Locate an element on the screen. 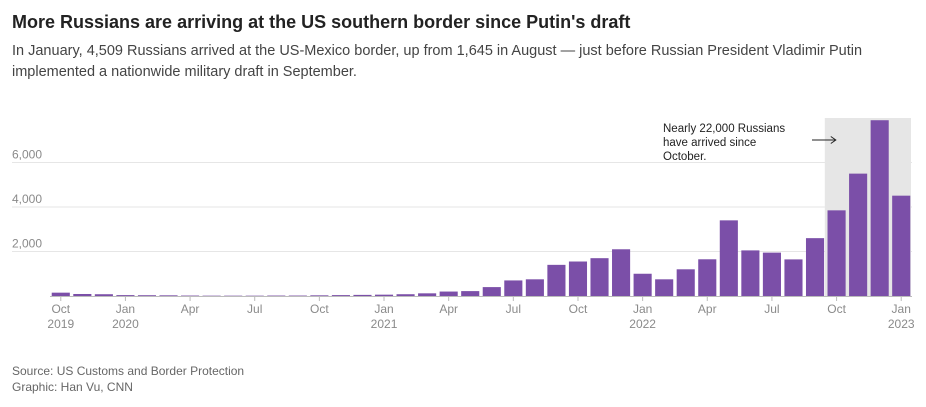  annotation-text: October. is located at coordinates (684, 157).